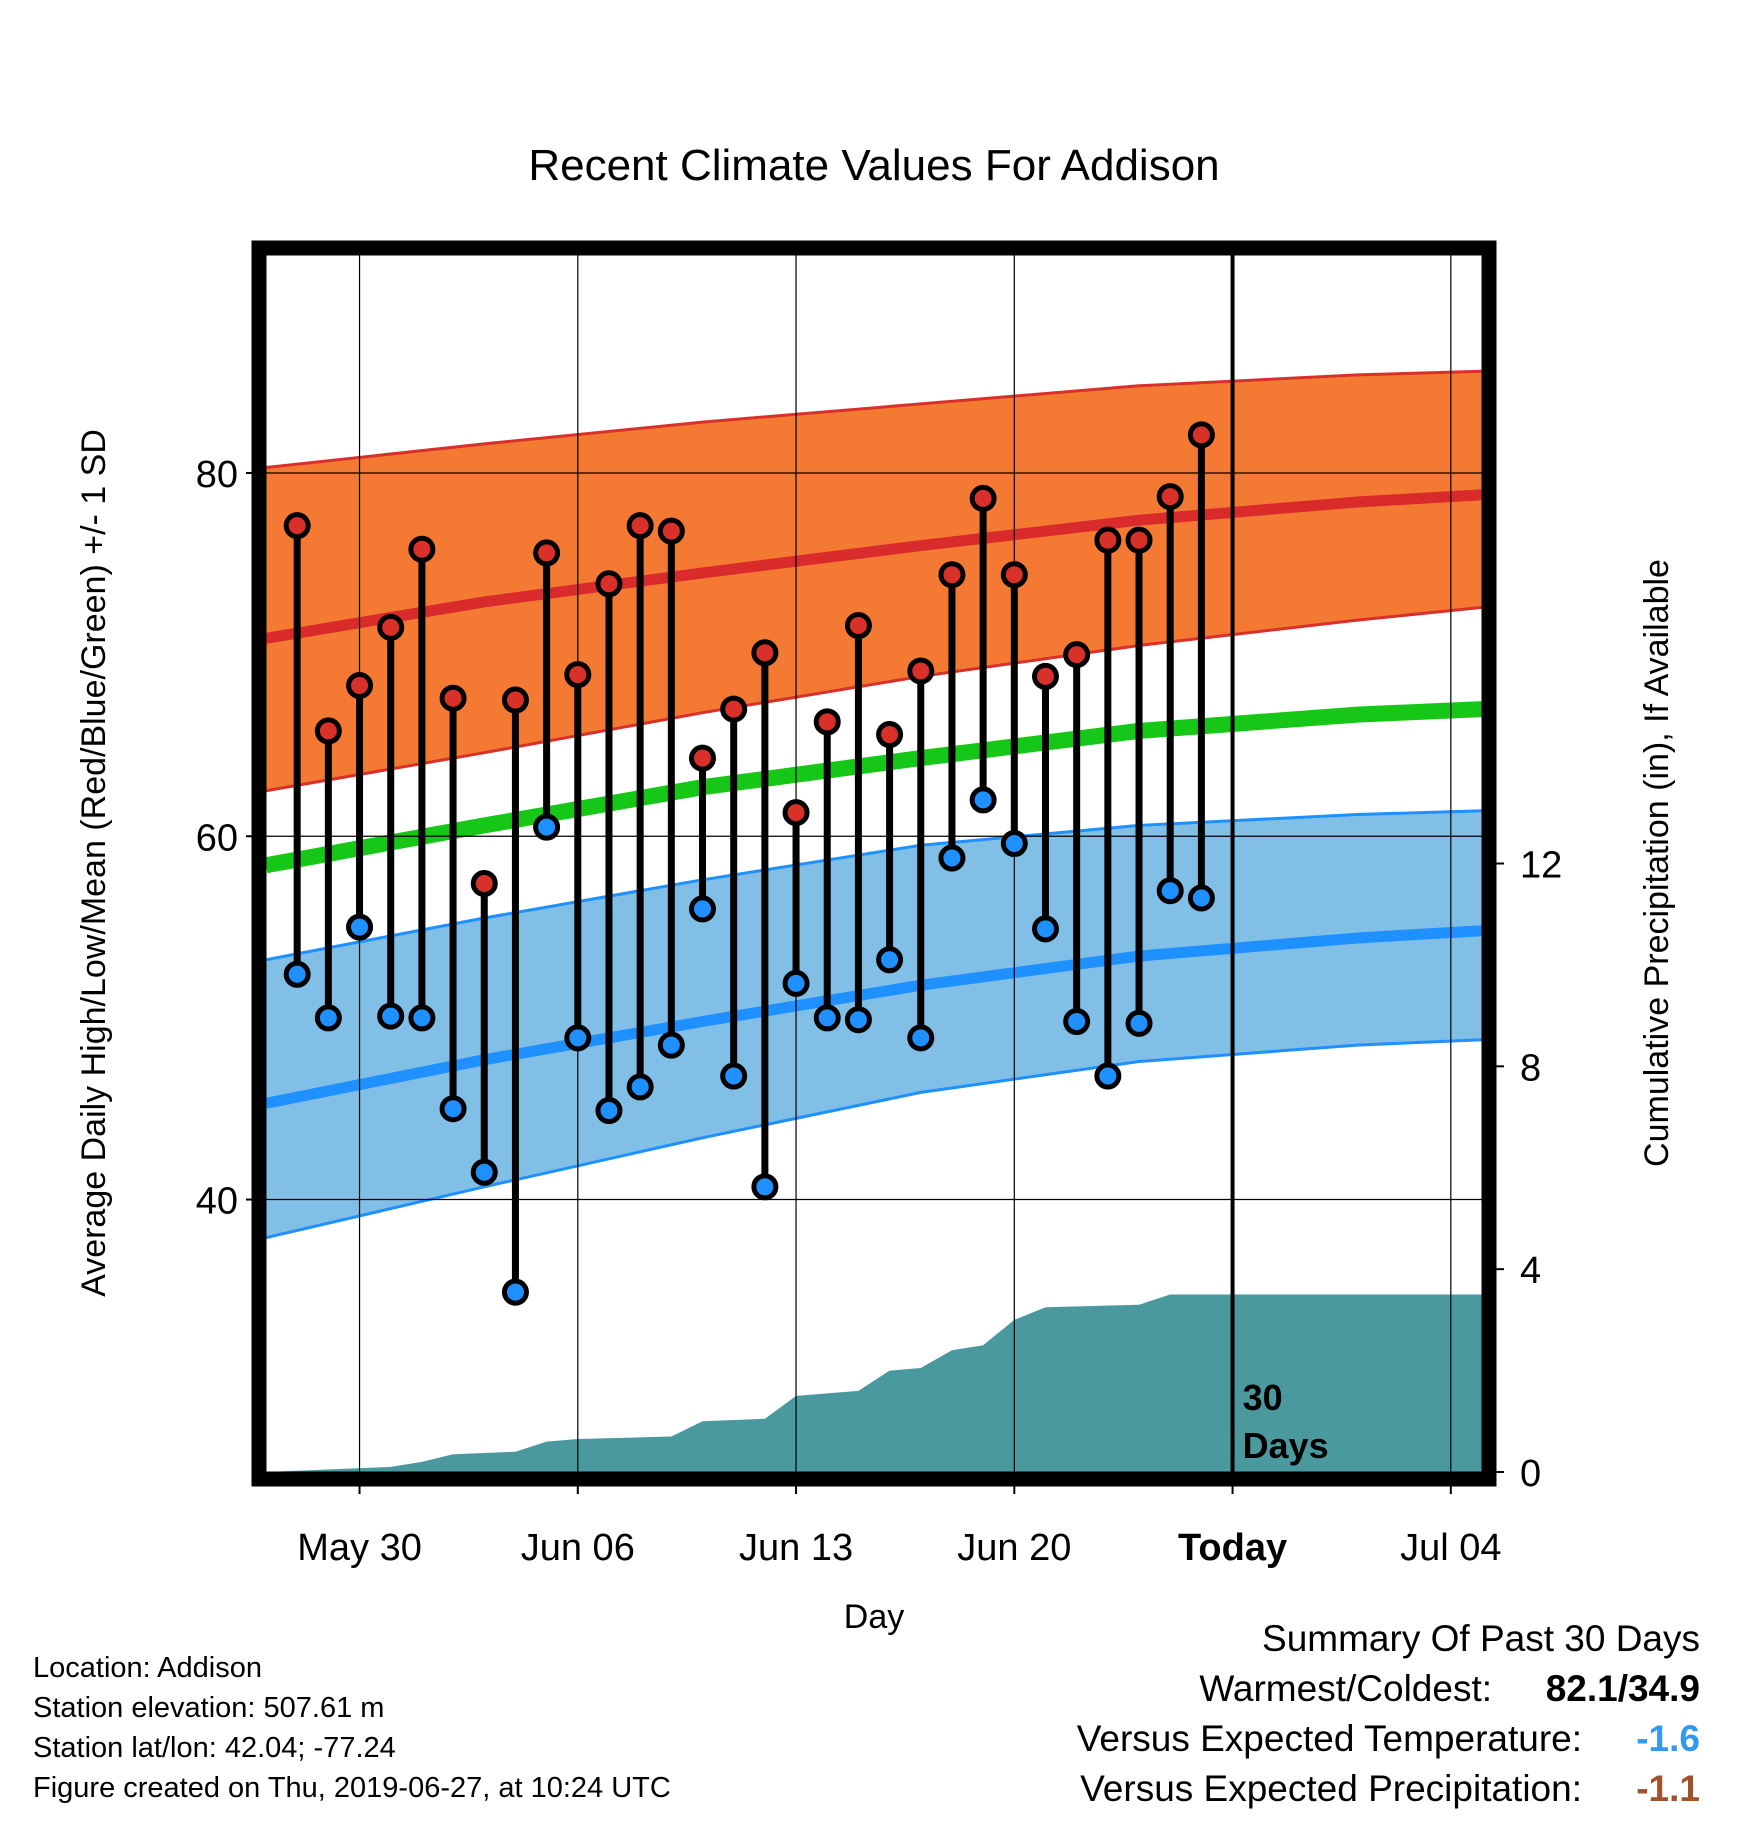 This screenshot has width=1748, height=1828. I want to click on y2-tick-label: 4, so click(1530, 1271).